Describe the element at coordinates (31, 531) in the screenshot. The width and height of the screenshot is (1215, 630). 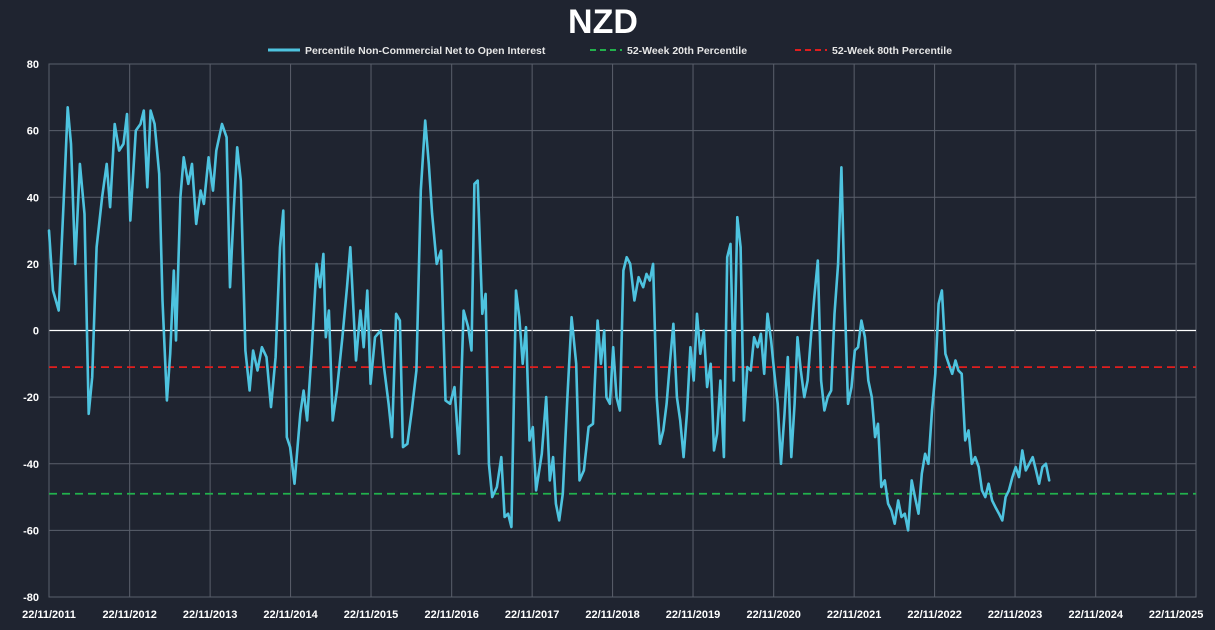
I see `y-tick-label: -60` at that location.